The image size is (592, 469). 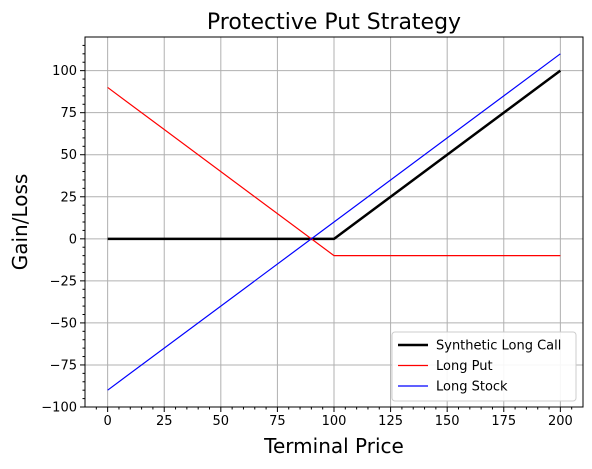 I want to click on x-tick-label: 175, so click(x=503, y=421).